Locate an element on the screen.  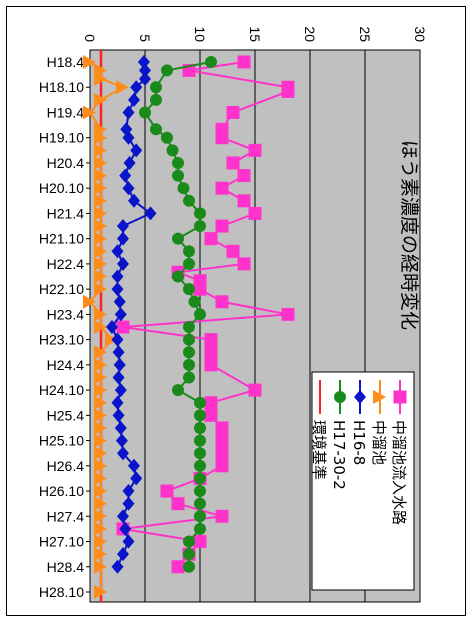
time-tick-label: H25.4 is located at coordinates (66, 415).